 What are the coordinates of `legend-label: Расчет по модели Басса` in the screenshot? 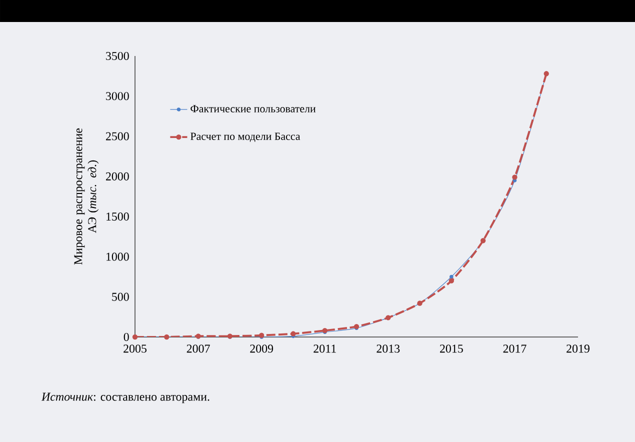 It's located at (245, 137).